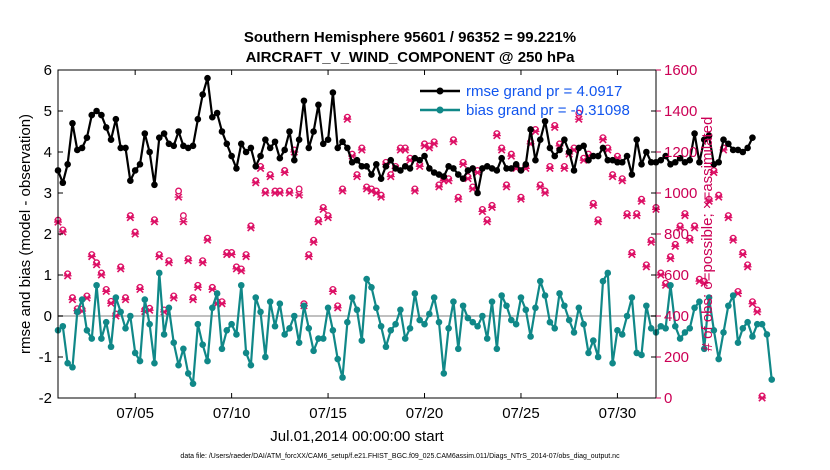 This screenshot has width=830, height=470. What do you see at coordinates (680, 111) in the screenshot?
I see `right-tick-label: 1400` at bounding box center [680, 111].